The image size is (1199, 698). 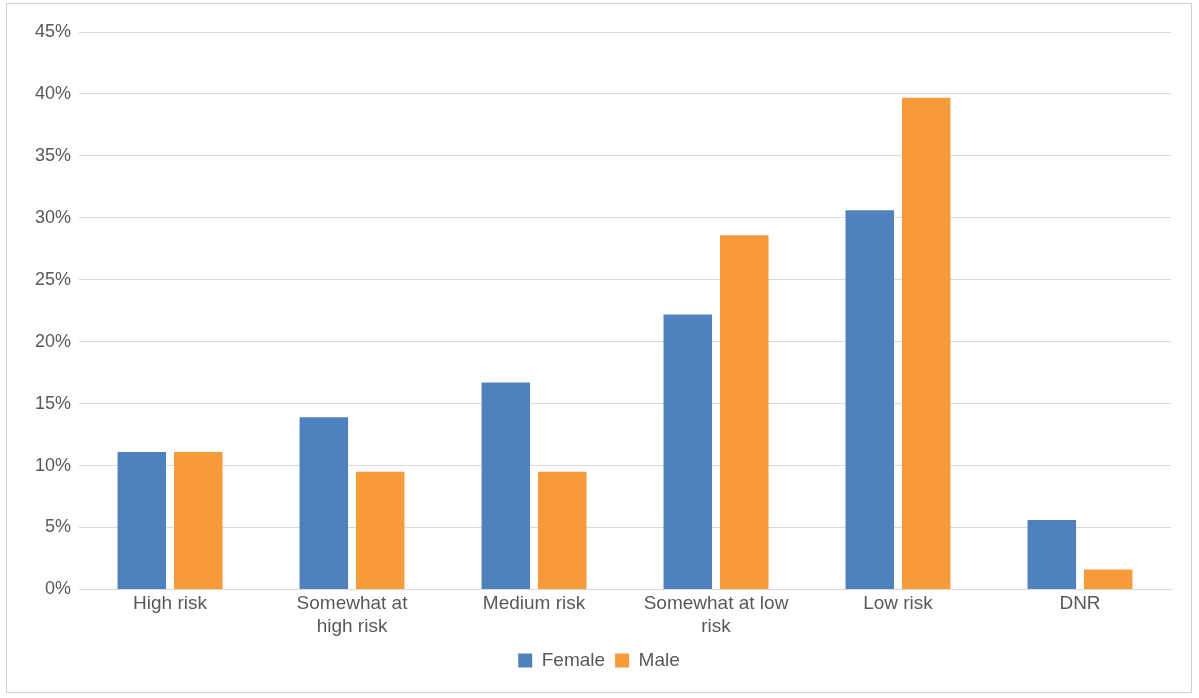 I want to click on y-tick-label: 30%, so click(x=53, y=216).